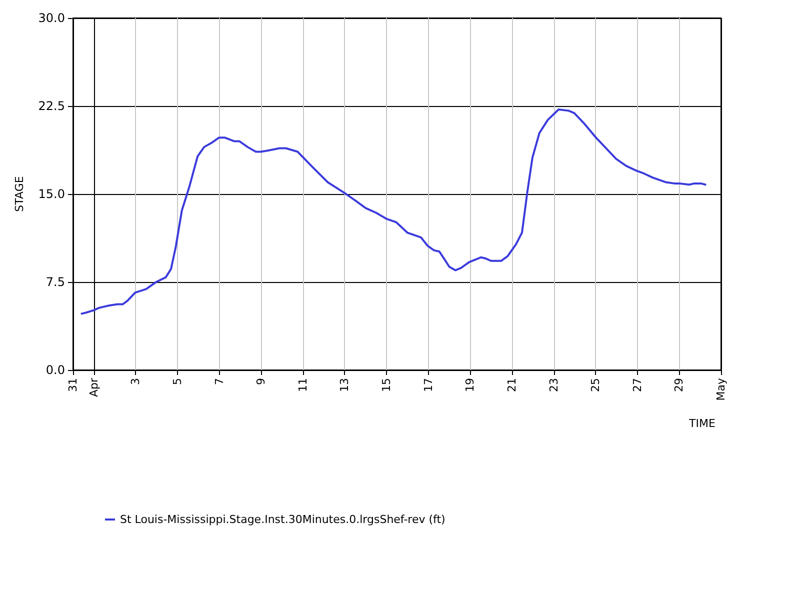 This screenshot has height=600, width=800. I want to click on x-tick-label: 23, so click(553, 385).